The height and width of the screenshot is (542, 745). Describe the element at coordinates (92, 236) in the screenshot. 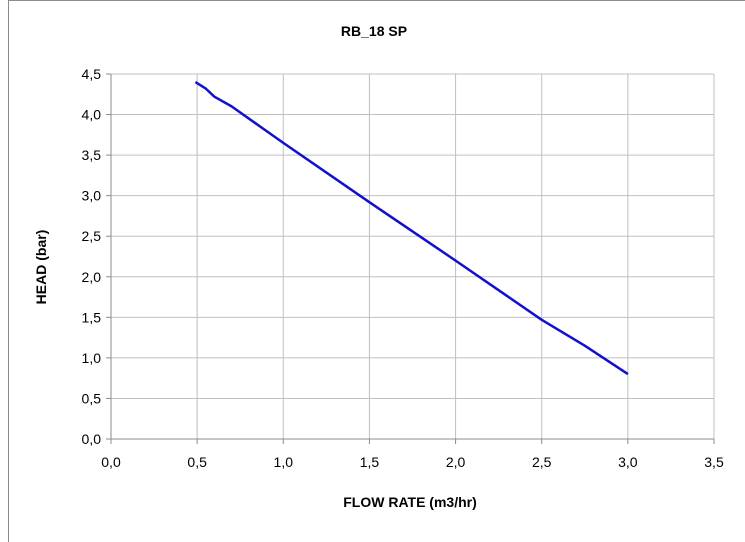

I see `y-tick-label: 2,5` at that location.